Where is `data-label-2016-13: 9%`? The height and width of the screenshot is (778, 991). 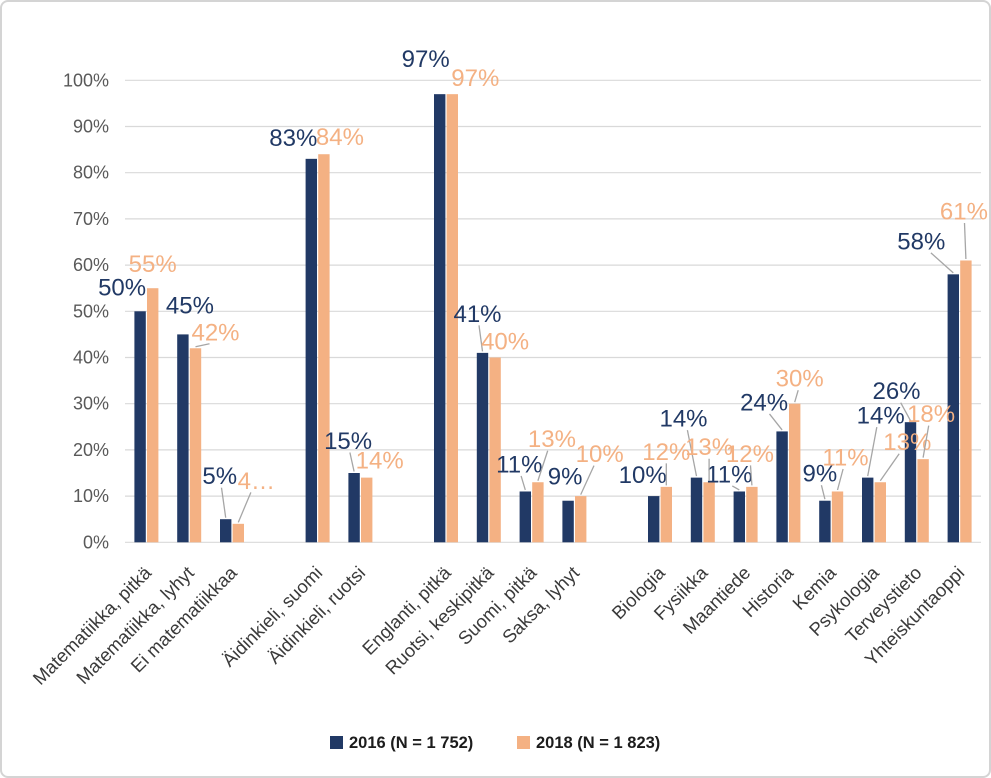 data-label-2016-13: 9% is located at coordinates (820, 474).